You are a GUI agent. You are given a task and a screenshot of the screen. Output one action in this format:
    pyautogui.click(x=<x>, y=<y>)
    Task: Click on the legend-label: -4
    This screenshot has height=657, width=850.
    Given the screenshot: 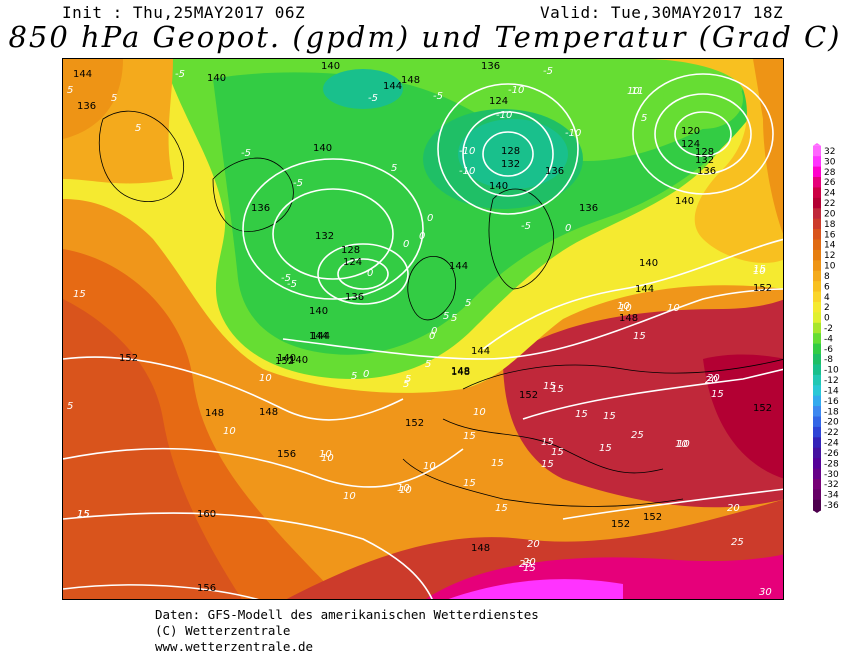 What is the action you would take?
    pyautogui.click(x=828, y=339)
    